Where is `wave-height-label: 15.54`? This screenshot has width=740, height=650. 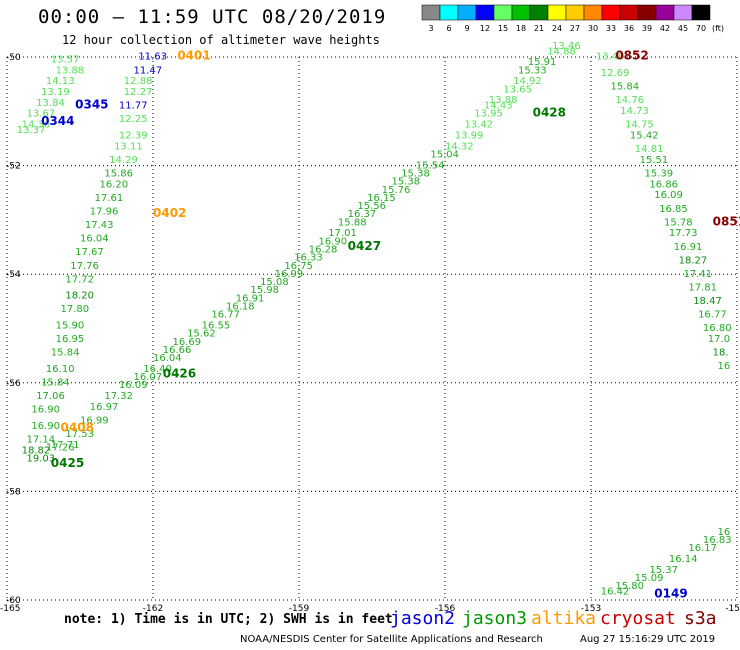 wave-height-label: 15.54 is located at coordinates (430, 165).